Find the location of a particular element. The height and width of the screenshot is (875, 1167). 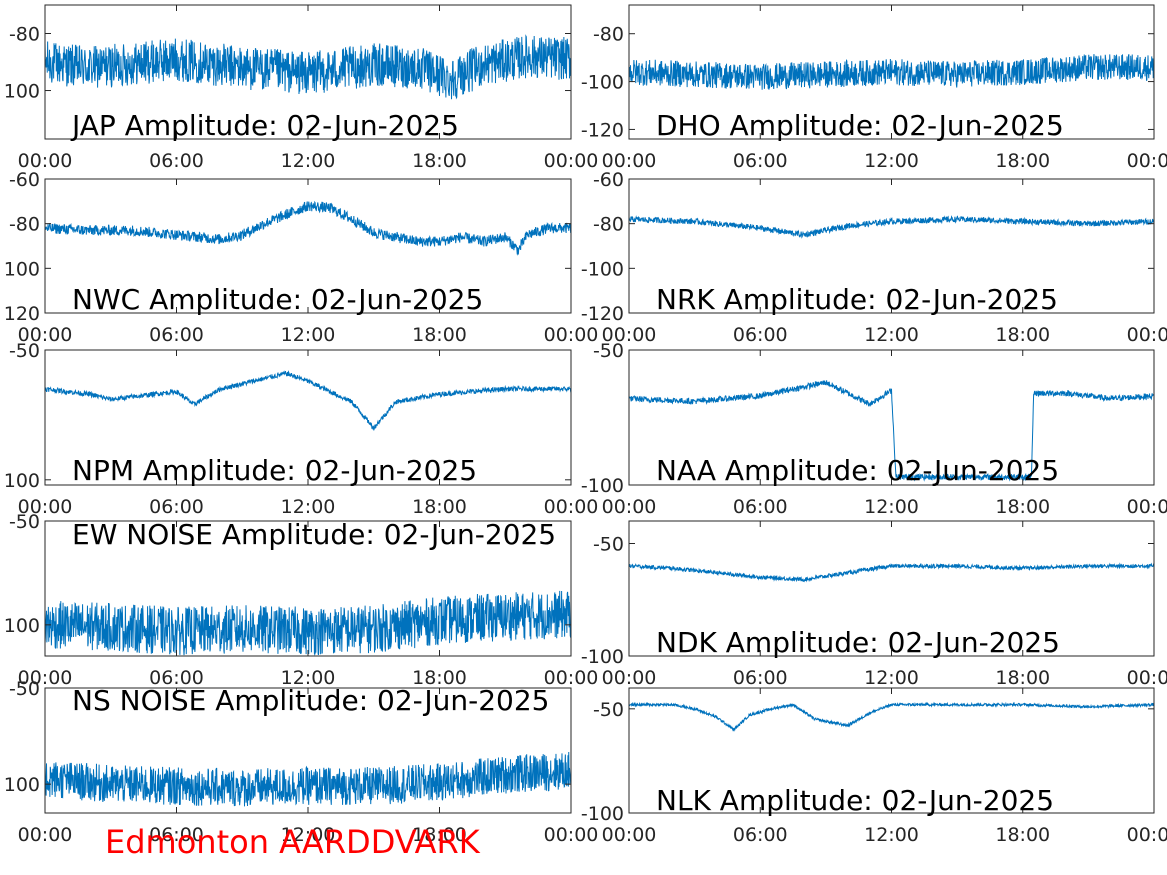

panel-title: NLK Amplitude: 02-Jun-2025 is located at coordinates (855, 800).